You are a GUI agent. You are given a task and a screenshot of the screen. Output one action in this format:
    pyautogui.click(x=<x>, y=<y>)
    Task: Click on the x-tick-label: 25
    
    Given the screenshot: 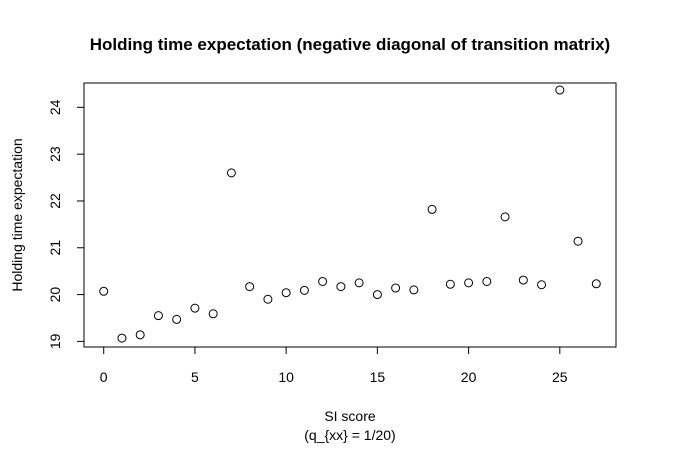 What is the action you would take?
    pyautogui.click(x=560, y=377)
    